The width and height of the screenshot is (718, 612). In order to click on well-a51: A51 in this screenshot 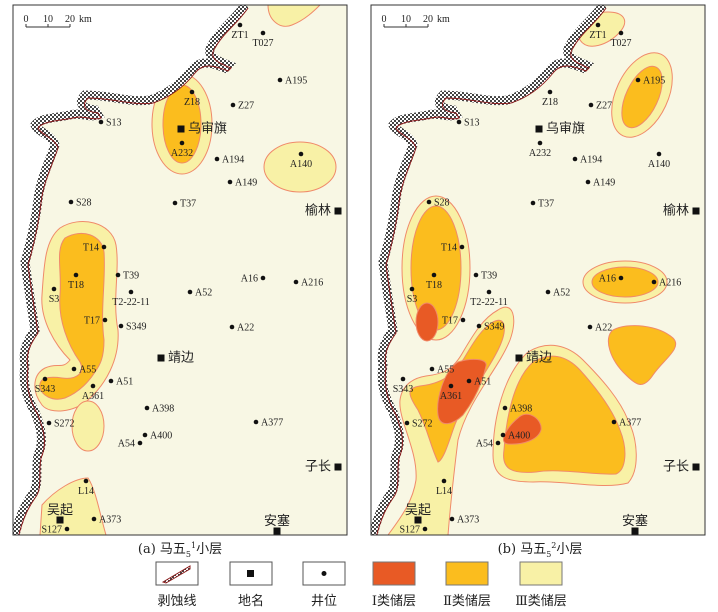, I will do `click(120, 382)`.